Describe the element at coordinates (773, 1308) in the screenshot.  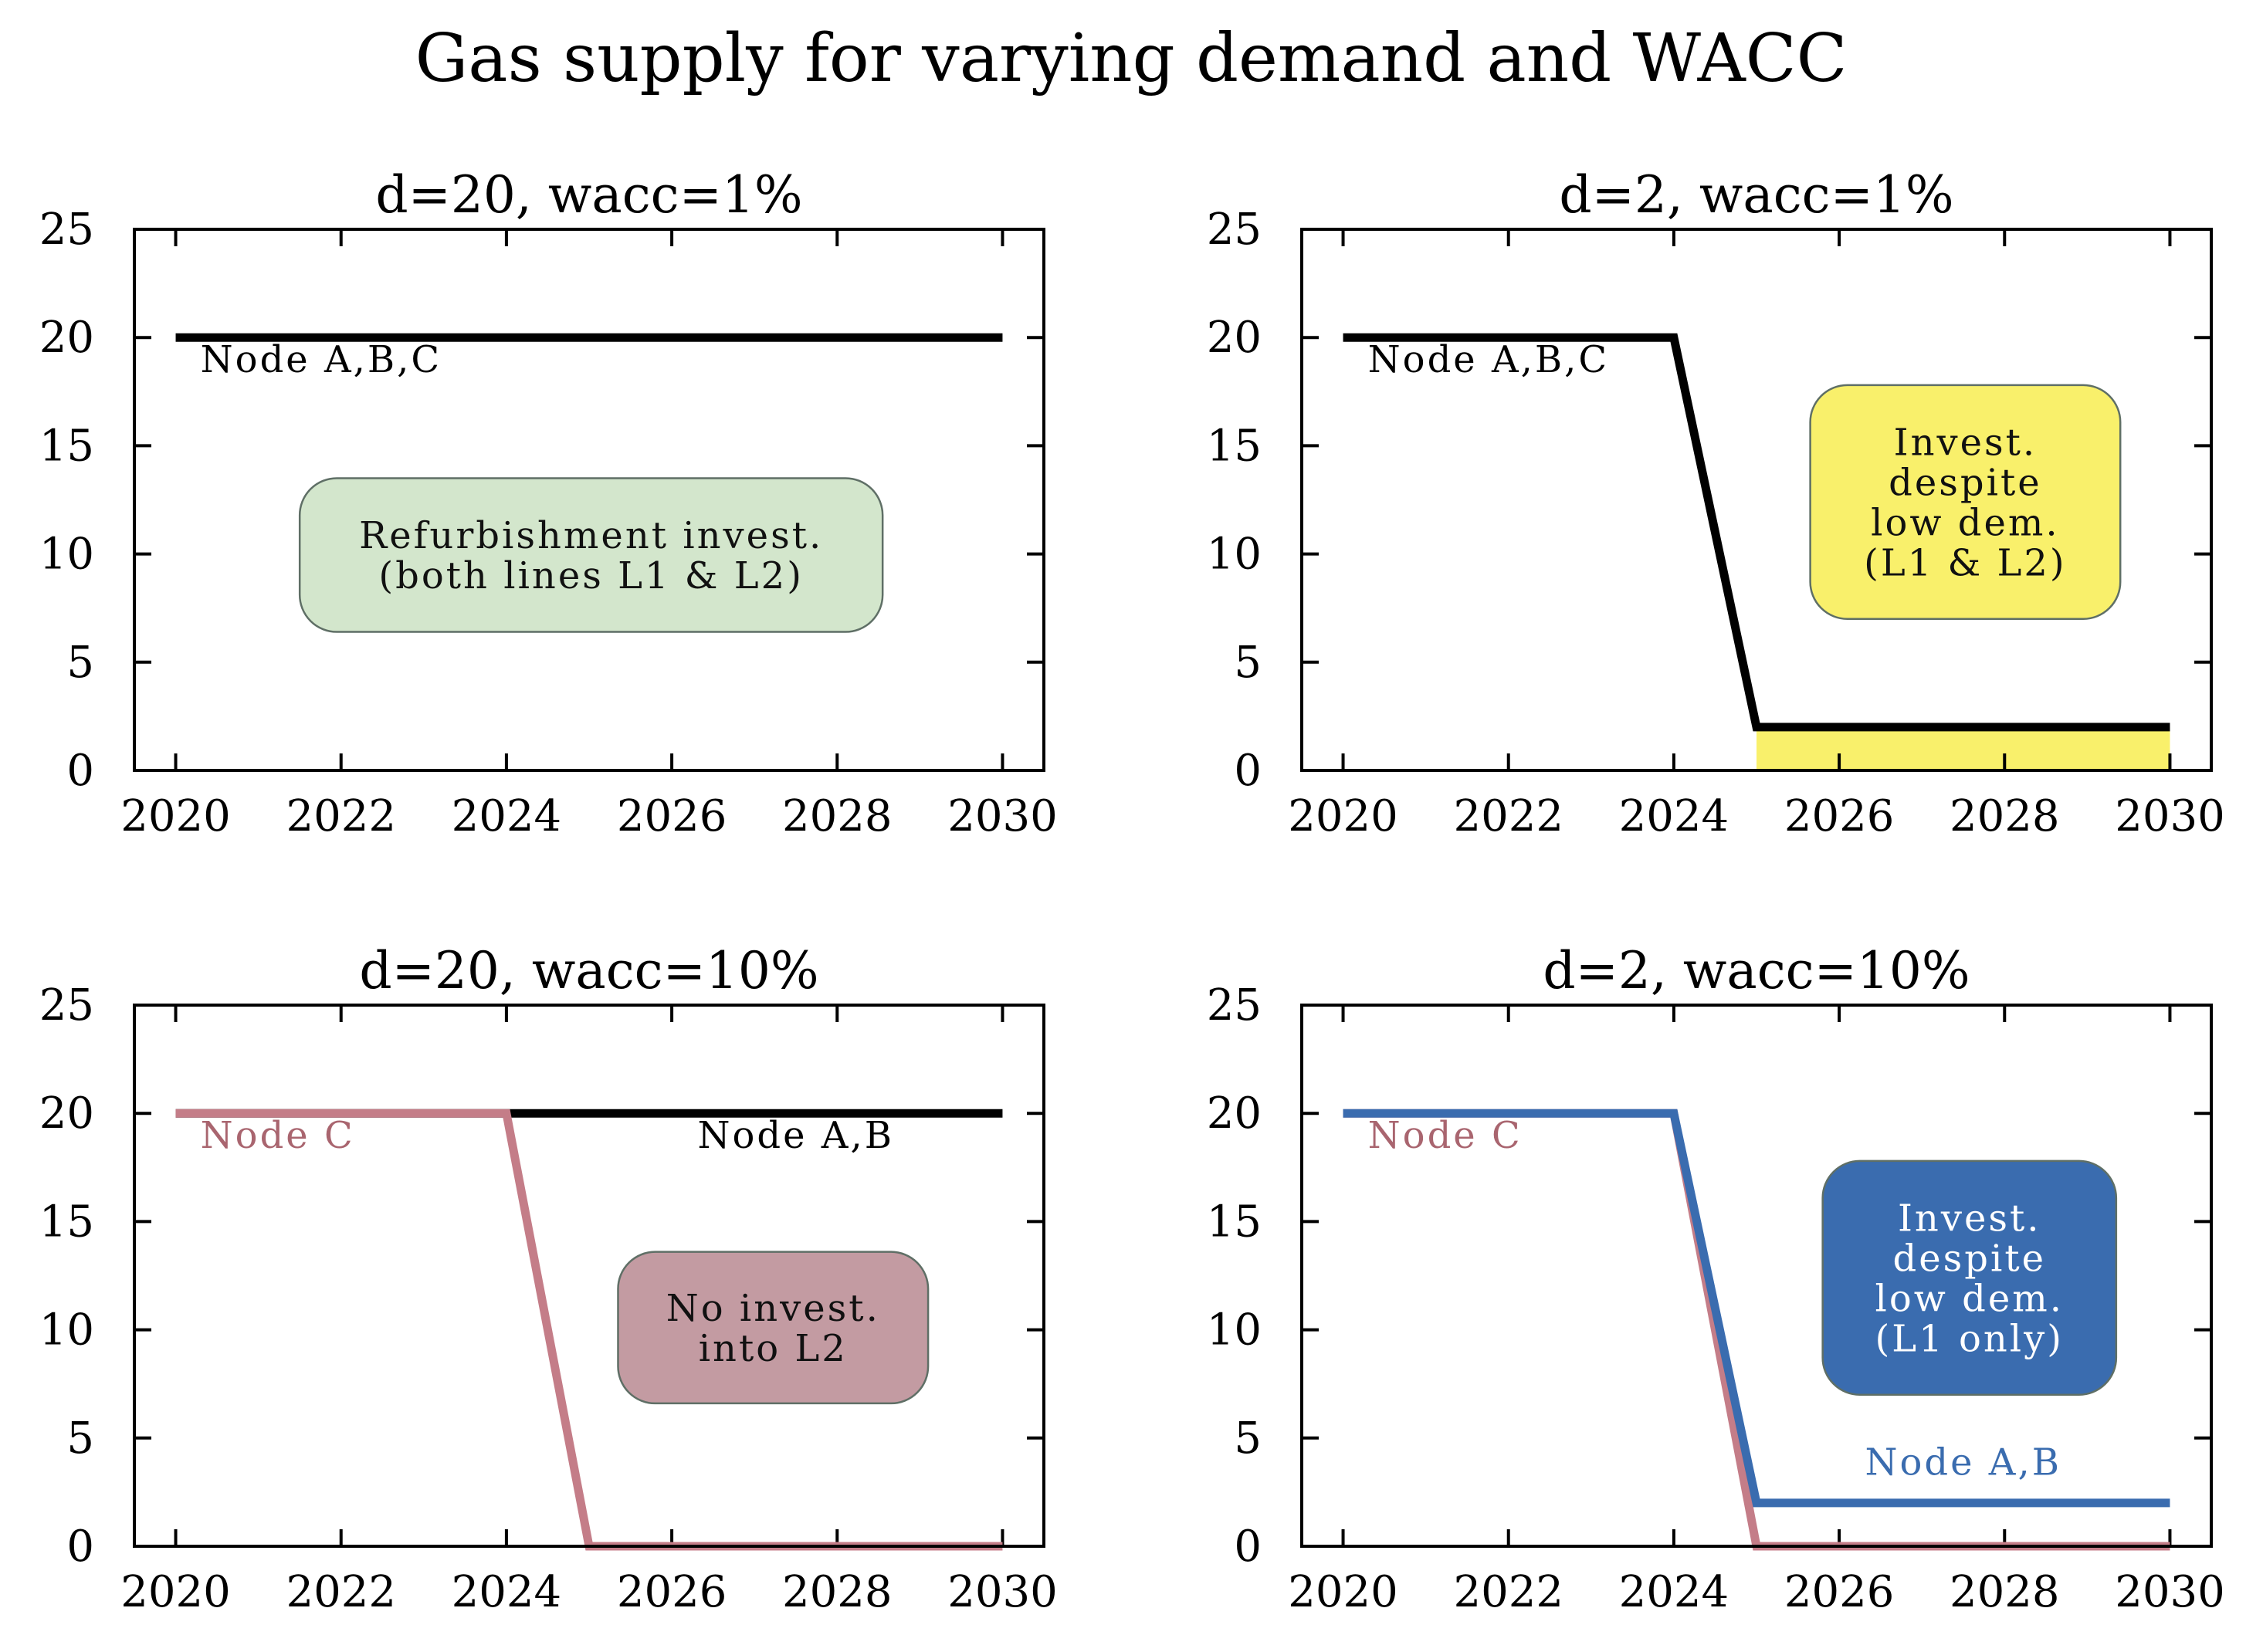
I see `annotation-text: No invest.` at that location.